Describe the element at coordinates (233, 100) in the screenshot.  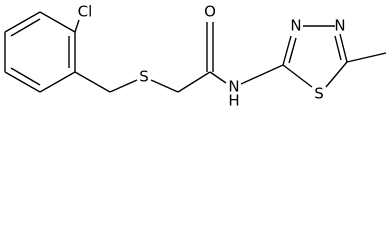
I see `atom-label: H` at that location.